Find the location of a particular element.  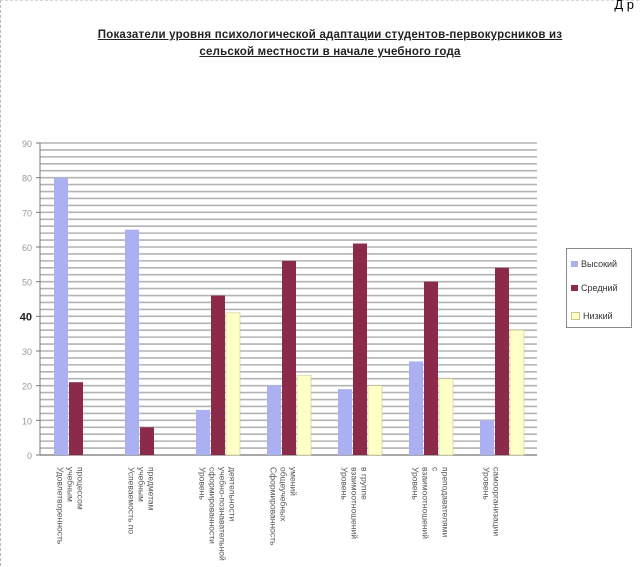

legend-item: Средний is located at coordinates (594, 288).